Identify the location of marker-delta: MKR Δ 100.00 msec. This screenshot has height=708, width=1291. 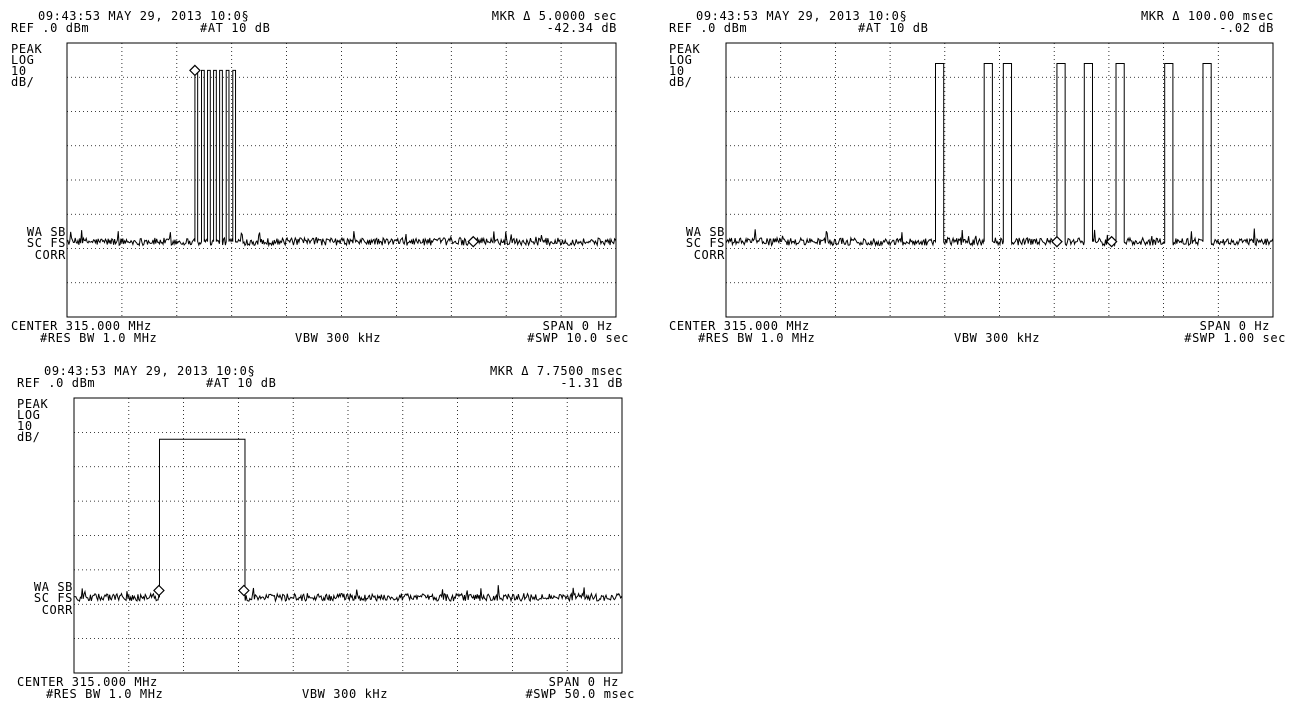
(1207, 16).